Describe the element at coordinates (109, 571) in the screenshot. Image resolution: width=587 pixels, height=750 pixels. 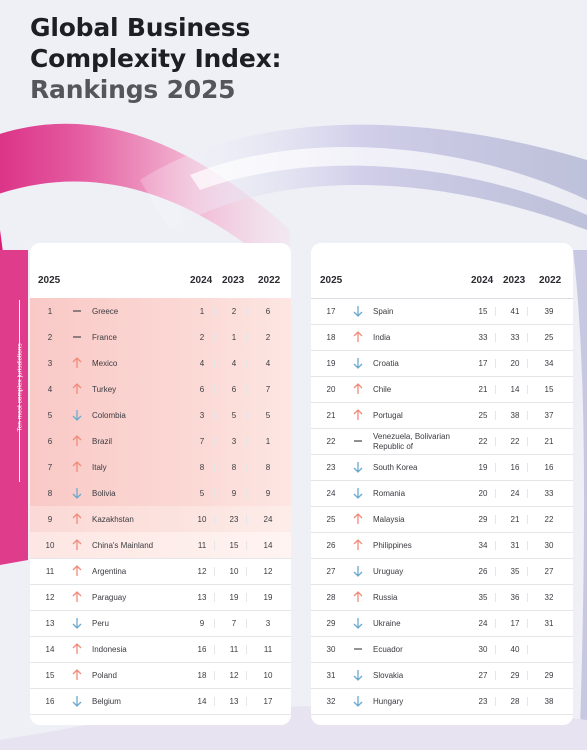
I see `country-name: Argentina` at that location.